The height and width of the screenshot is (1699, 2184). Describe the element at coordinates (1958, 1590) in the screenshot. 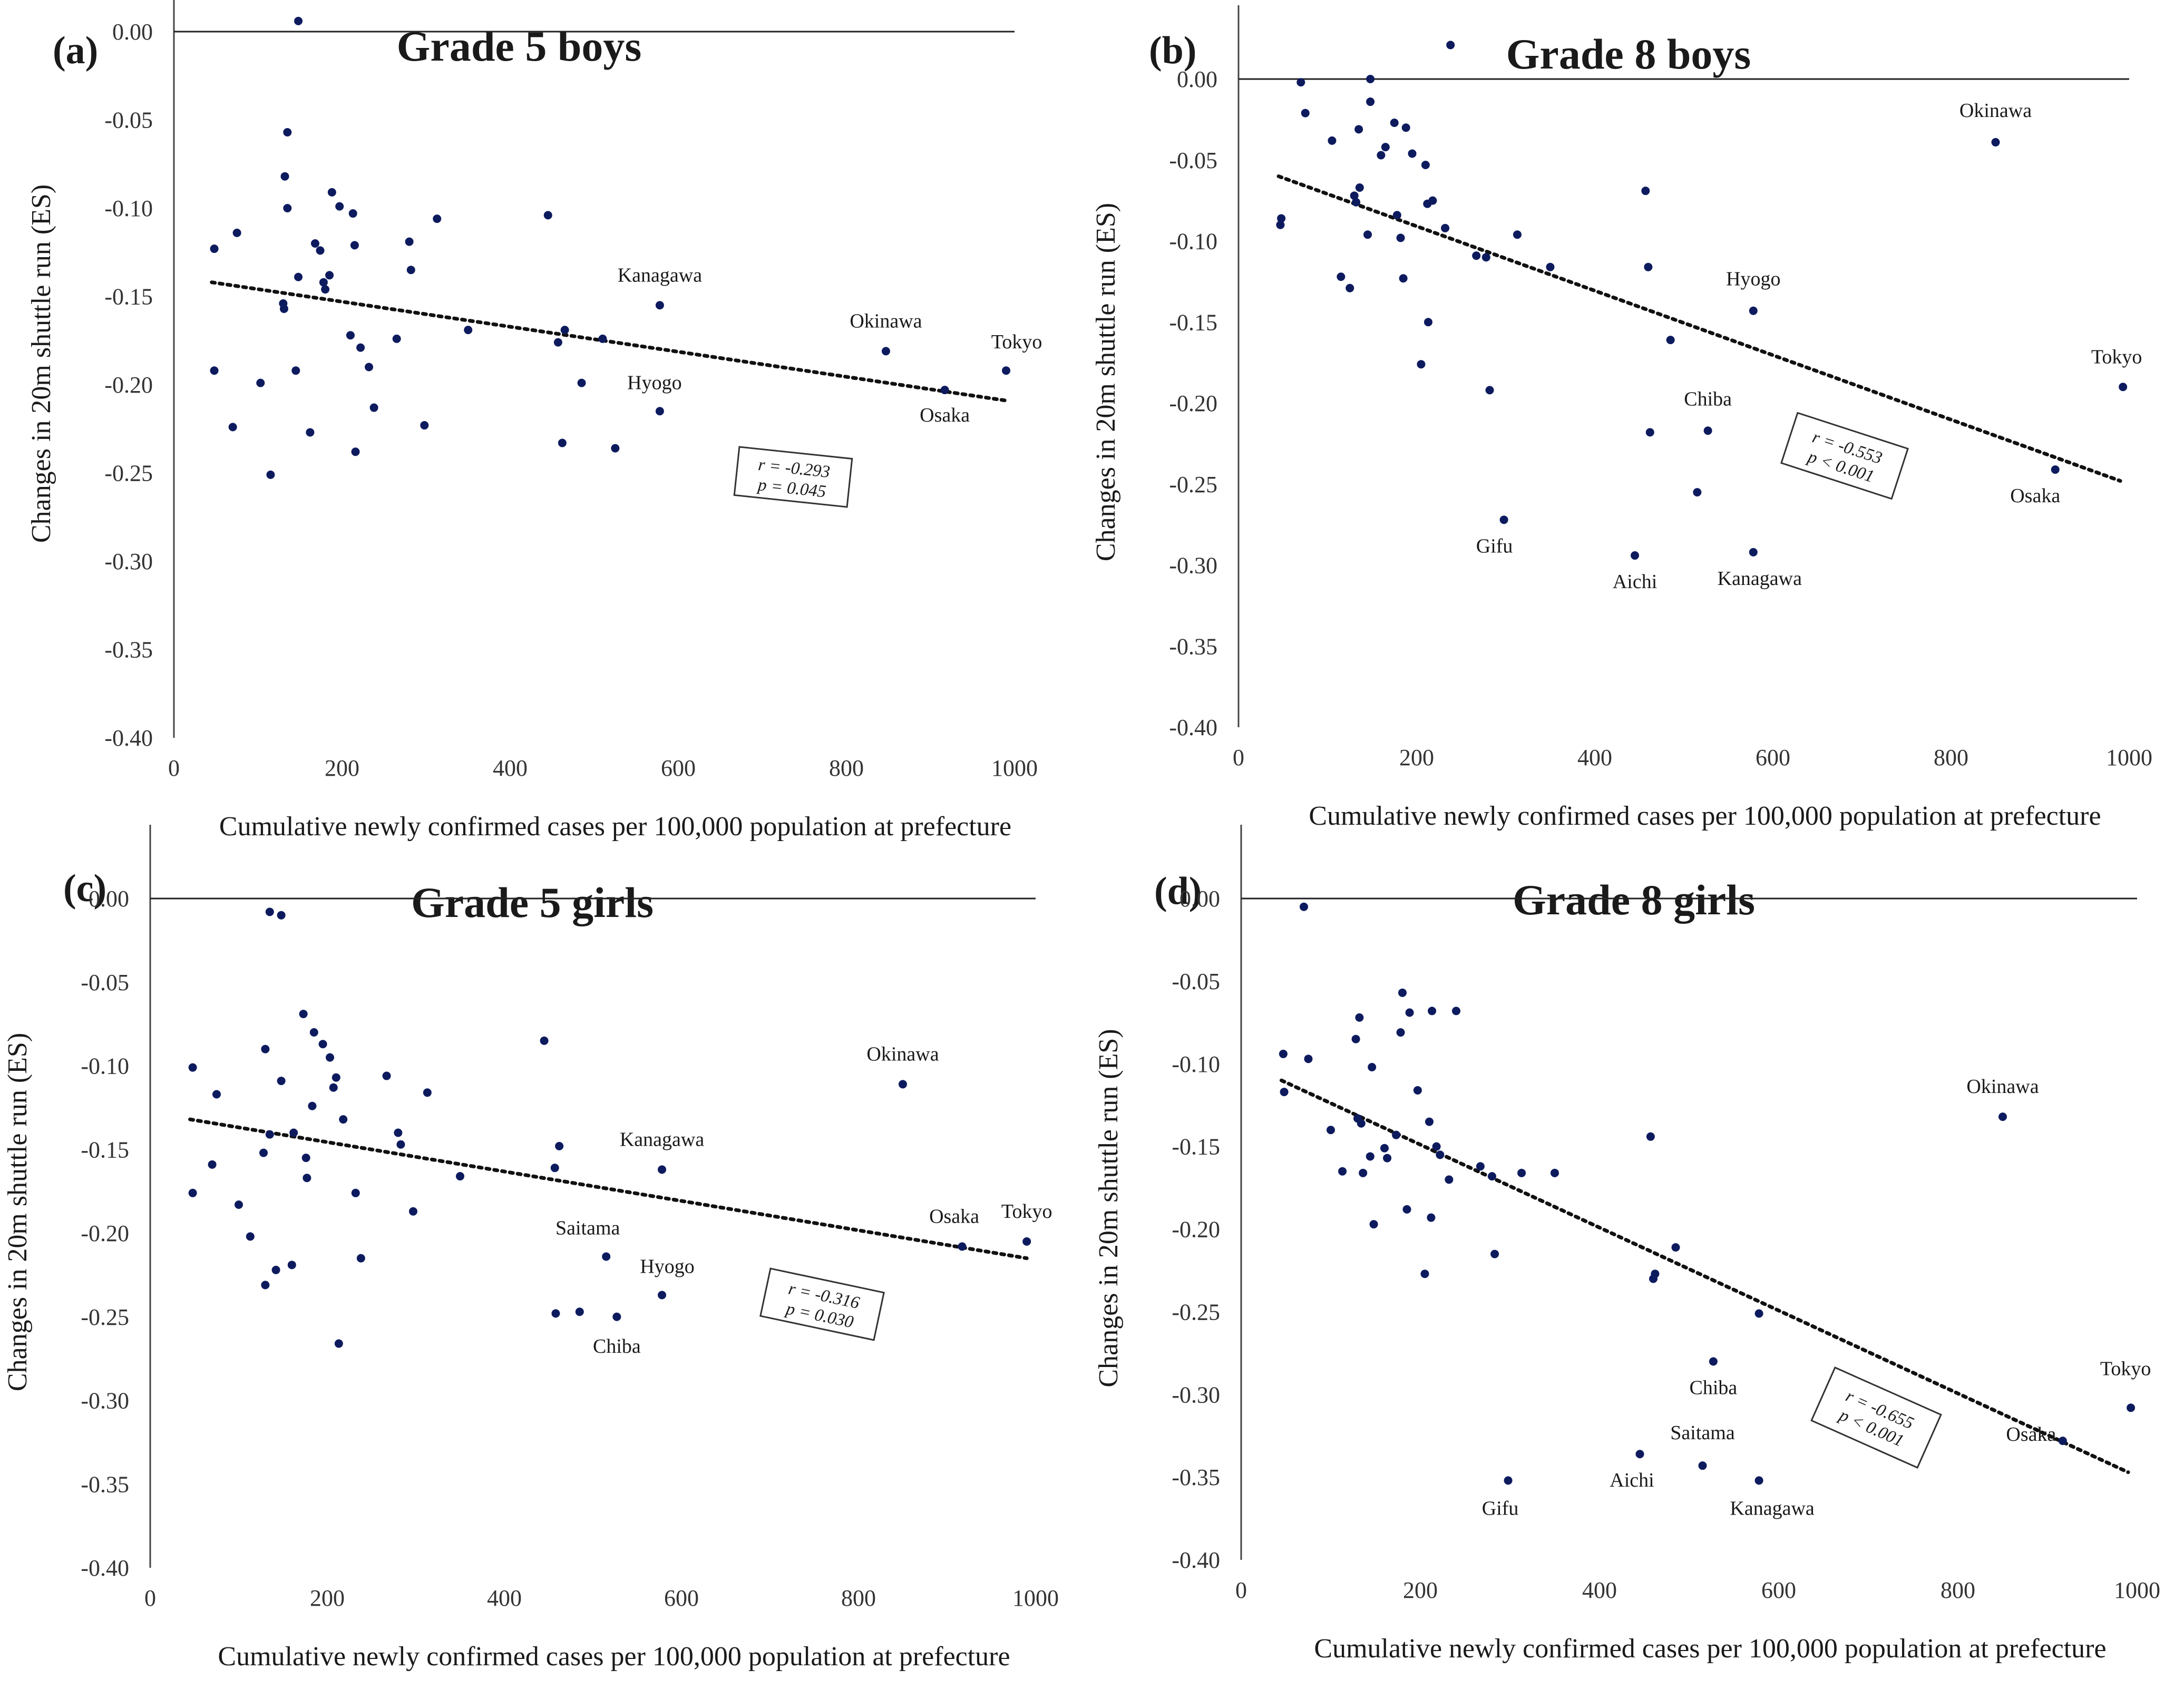

I see `x-tick-label: 800` at that location.